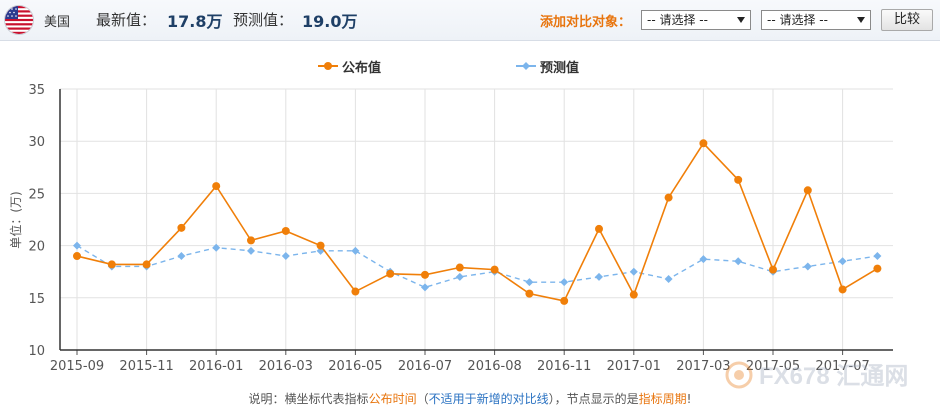 The width and height of the screenshot is (940, 410). What do you see at coordinates (773, 366) in the screenshot?
I see `x-tick-label: 2017-05` at bounding box center [773, 366].